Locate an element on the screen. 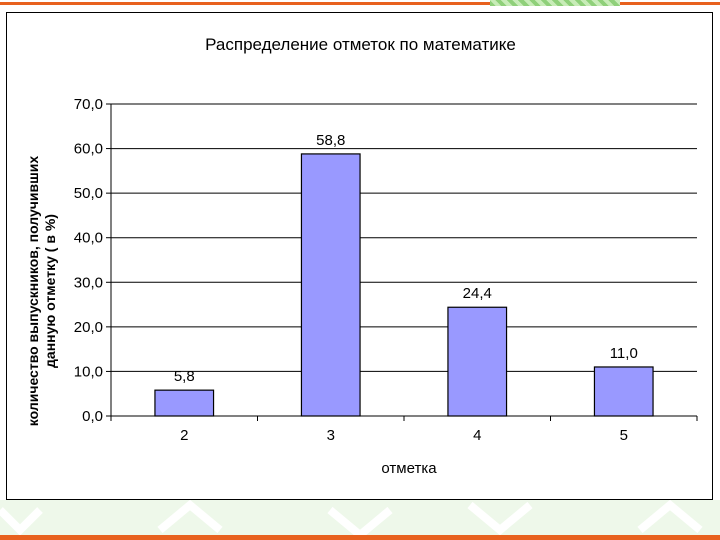 Image resolution: width=720 pixels, height=540 pixels. x-tick-label: 5 is located at coordinates (624, 435).